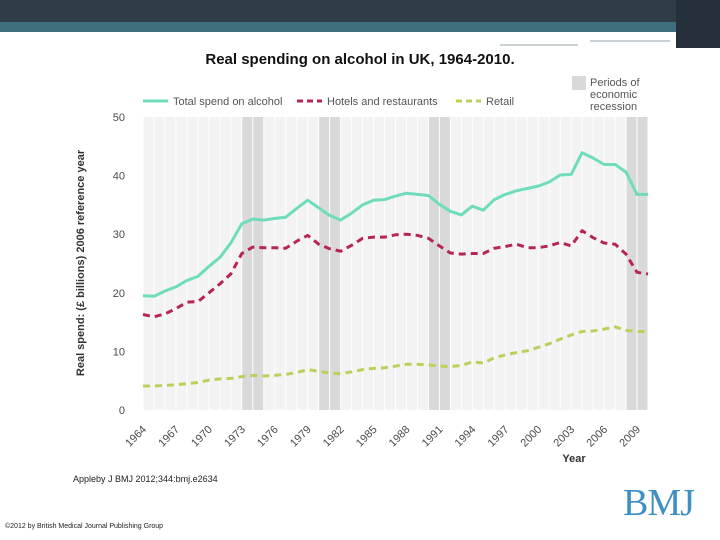  Describe the element at coordinates (202, 437) in the screenshot. I see `x-tick-label: 1970` at that location.